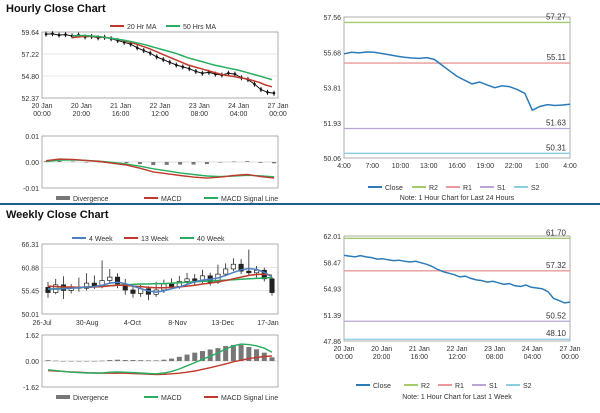  What do you see at coordinates (239, 114) in the screenshot?
I see `hourly-price-x-tick: 04:00` at bounding box center [239, 114].